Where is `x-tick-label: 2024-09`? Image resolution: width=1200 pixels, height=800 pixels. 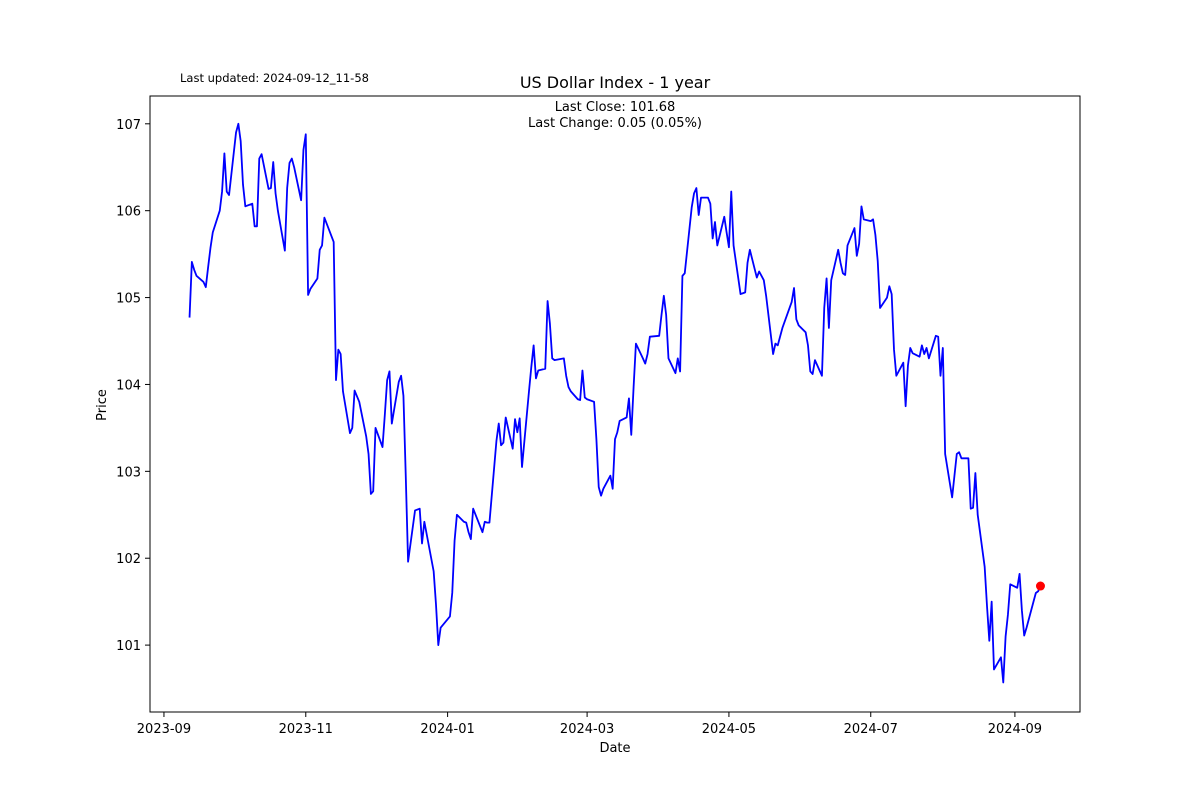 x-tick-label: 2024-09 is located at coordinates (1015, 729).